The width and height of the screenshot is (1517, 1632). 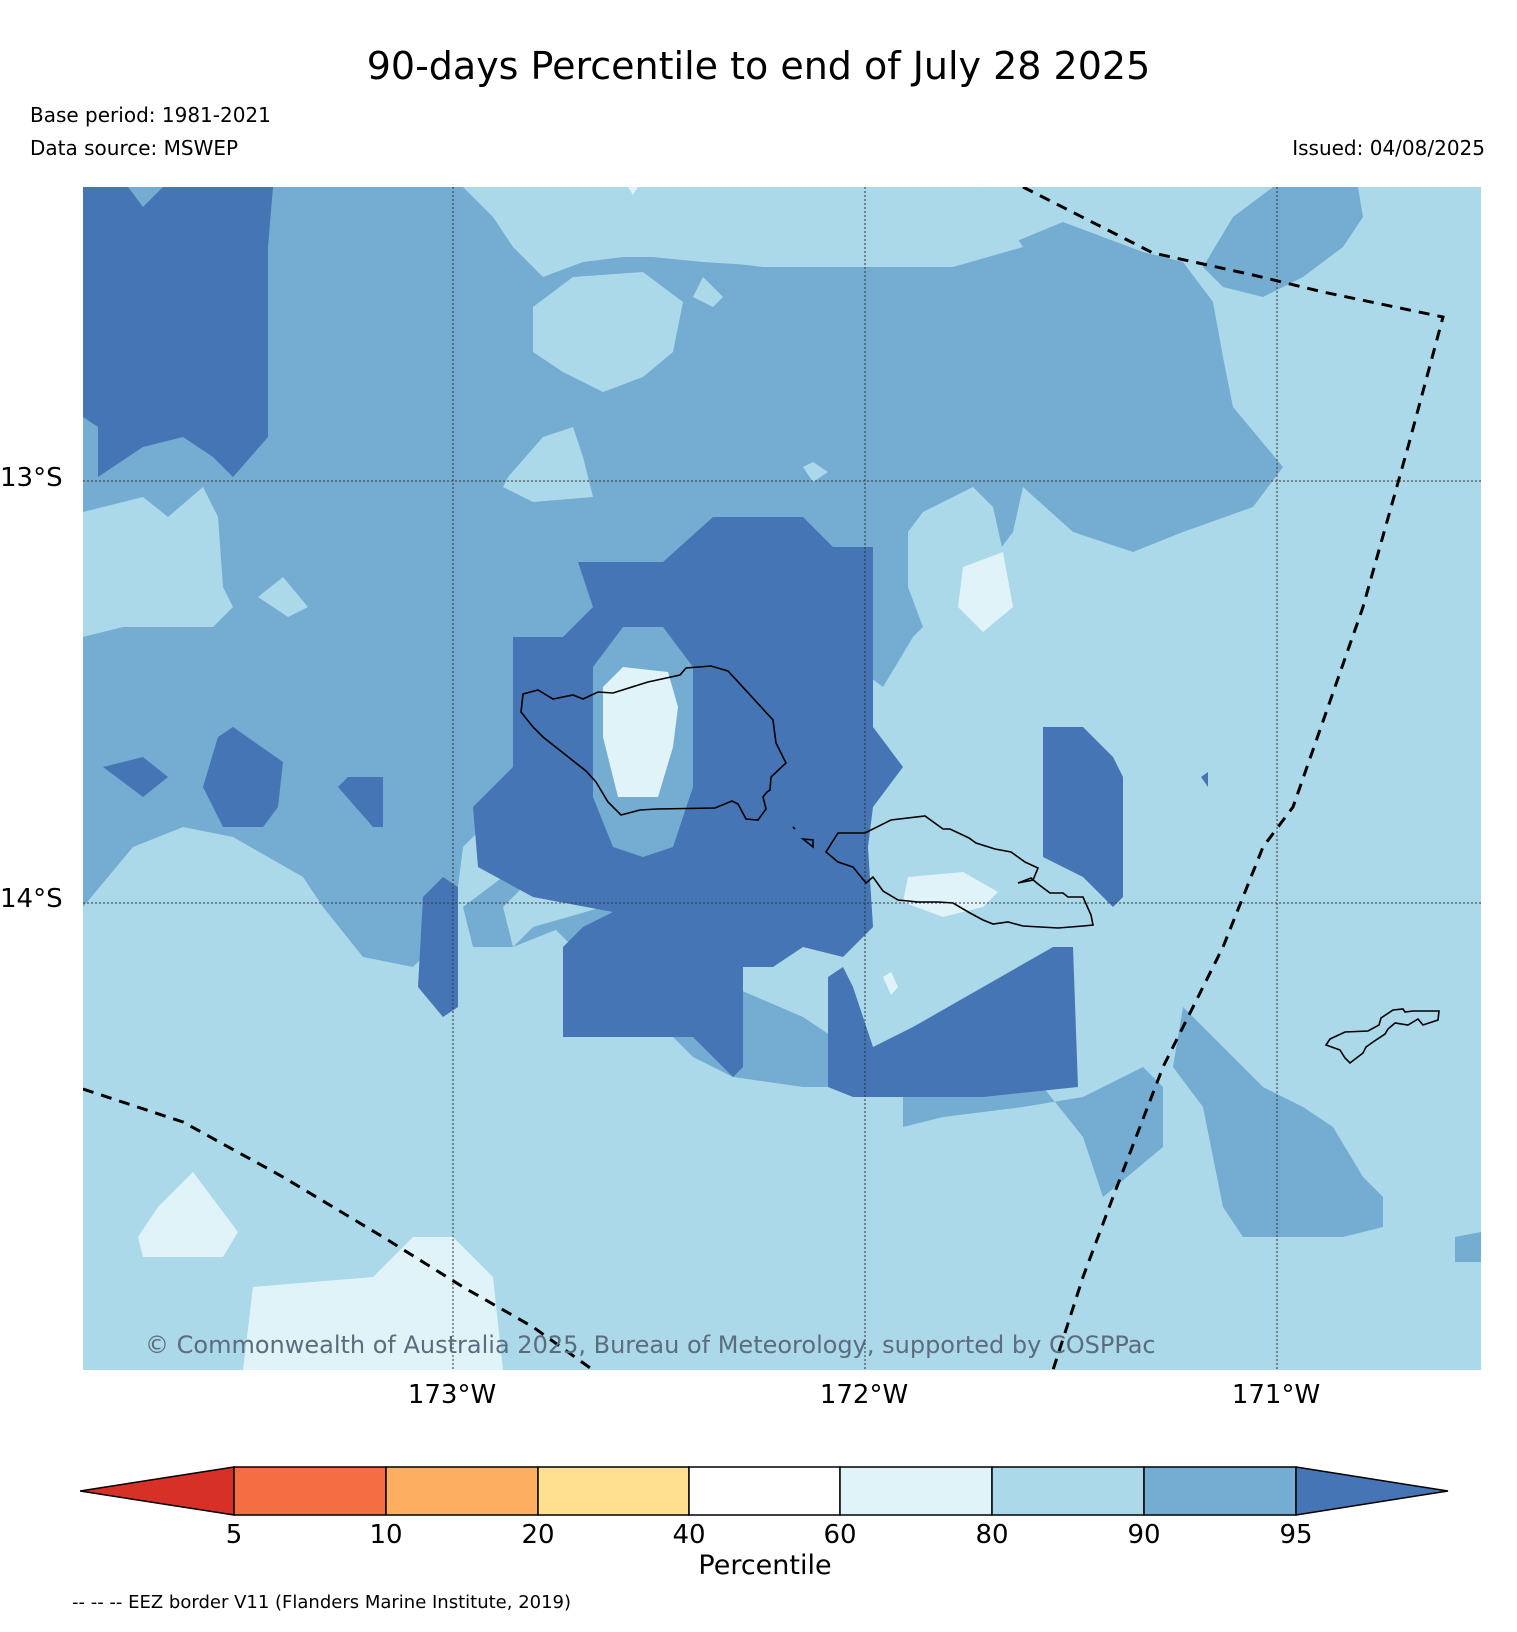 I want to click on lat-label-14s: 14°S, so click(x=31, y=899).